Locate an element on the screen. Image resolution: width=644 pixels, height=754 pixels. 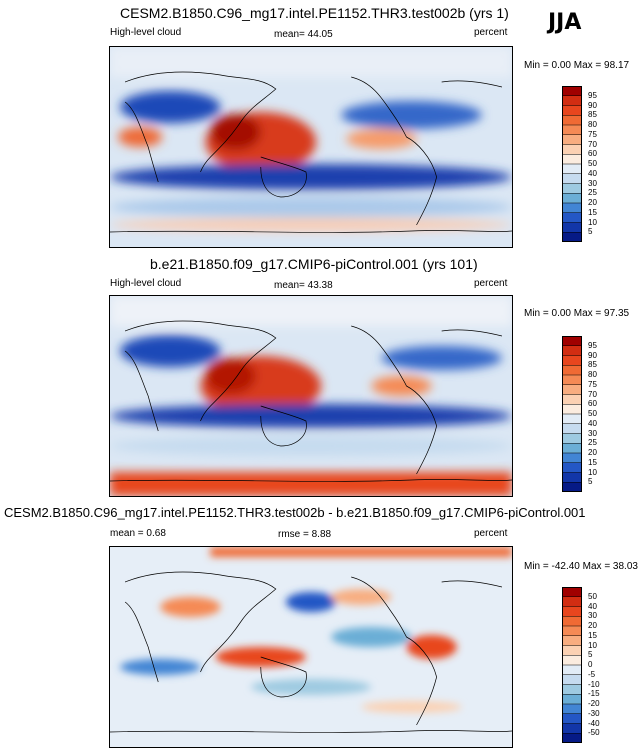
panel2-colorbar-tick-label: 80 is located at coordinates (592, 374).